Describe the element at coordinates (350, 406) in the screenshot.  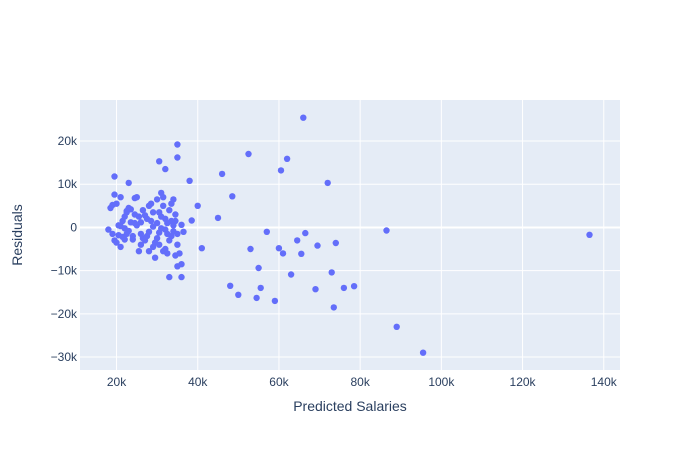
I see `x-axis-title: Predicted Salaries` at that location.